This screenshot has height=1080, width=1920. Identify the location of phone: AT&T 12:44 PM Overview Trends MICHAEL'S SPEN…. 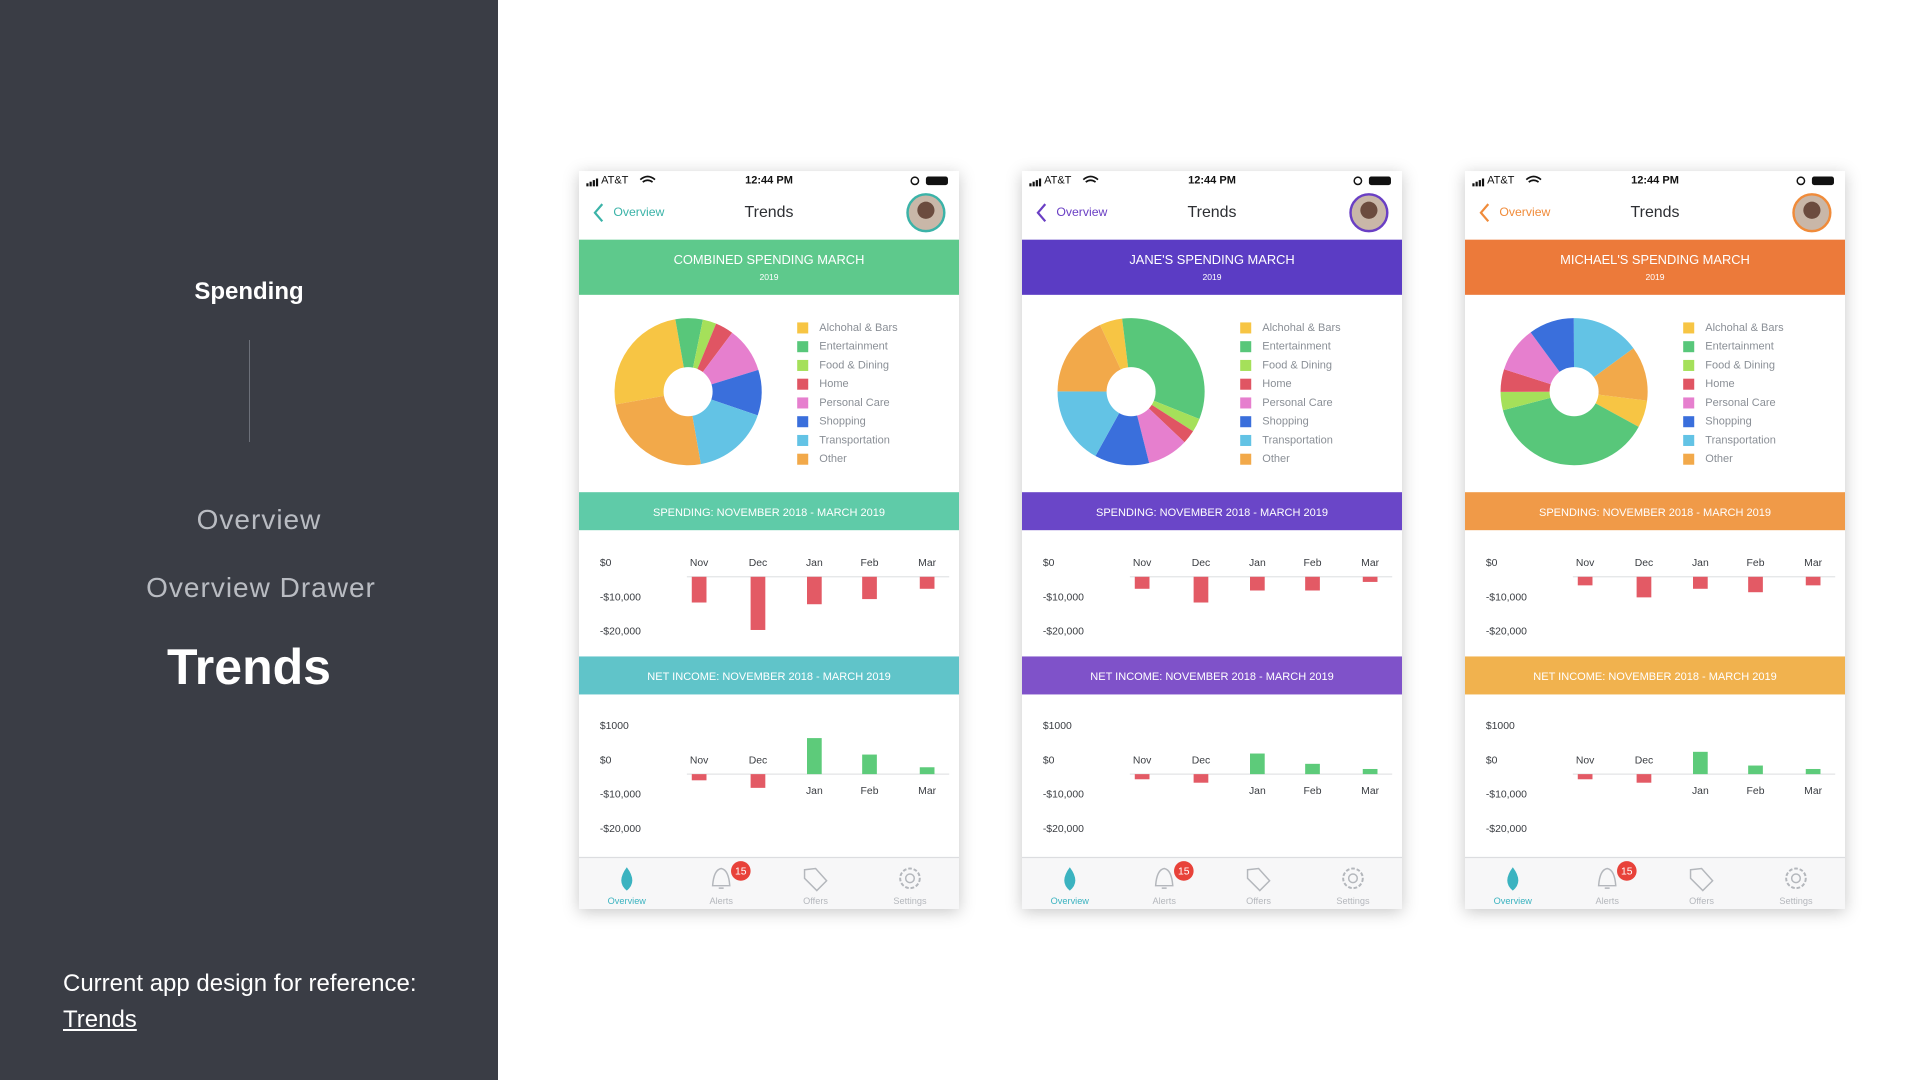
(1655, 540).